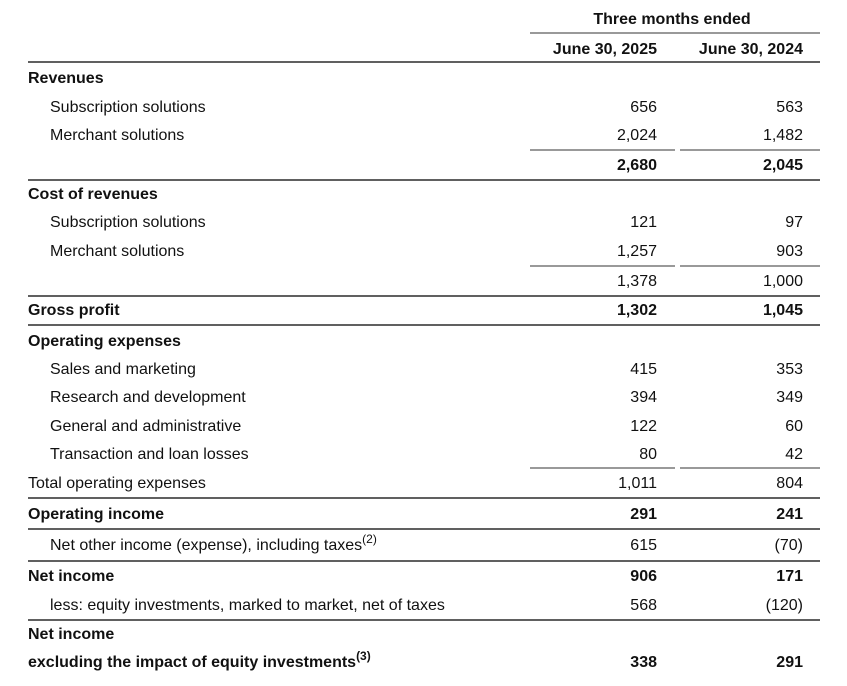 The image size is (847, 686). I want to click on cell-value: 1,045, so click(783, 310).